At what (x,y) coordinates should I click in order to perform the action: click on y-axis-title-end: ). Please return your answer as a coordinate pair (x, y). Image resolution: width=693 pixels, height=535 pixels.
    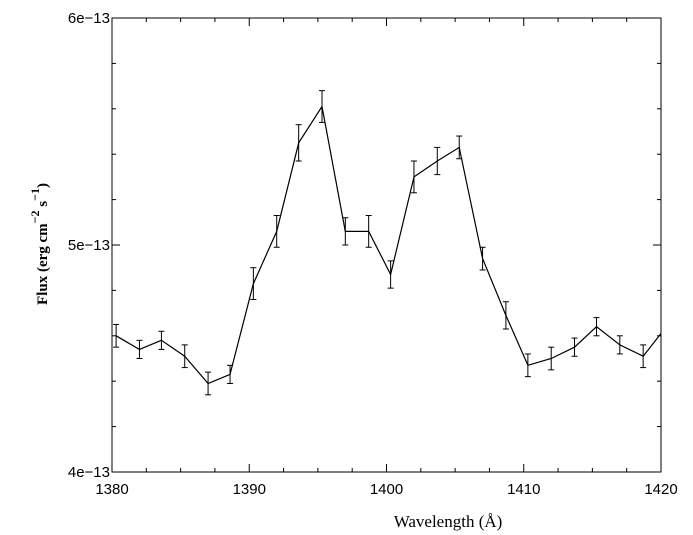
    Looking at the image, I should click on (43, 185).